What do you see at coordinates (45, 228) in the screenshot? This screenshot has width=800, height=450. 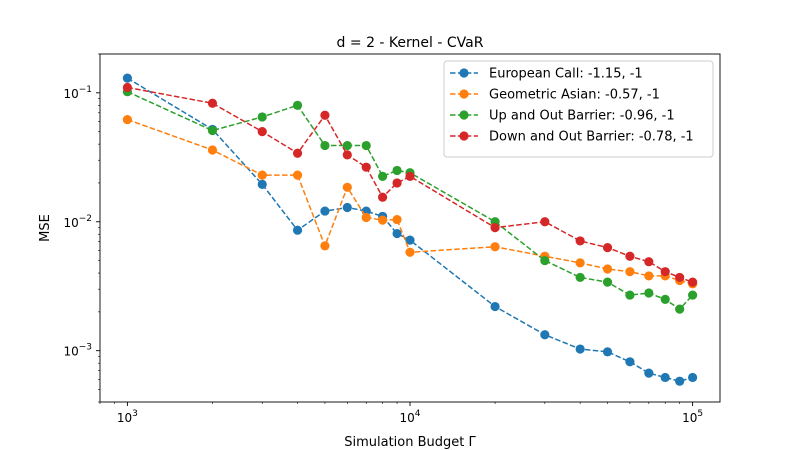 I see `y-axis-label: MSE` at bounding box center [45, 228].